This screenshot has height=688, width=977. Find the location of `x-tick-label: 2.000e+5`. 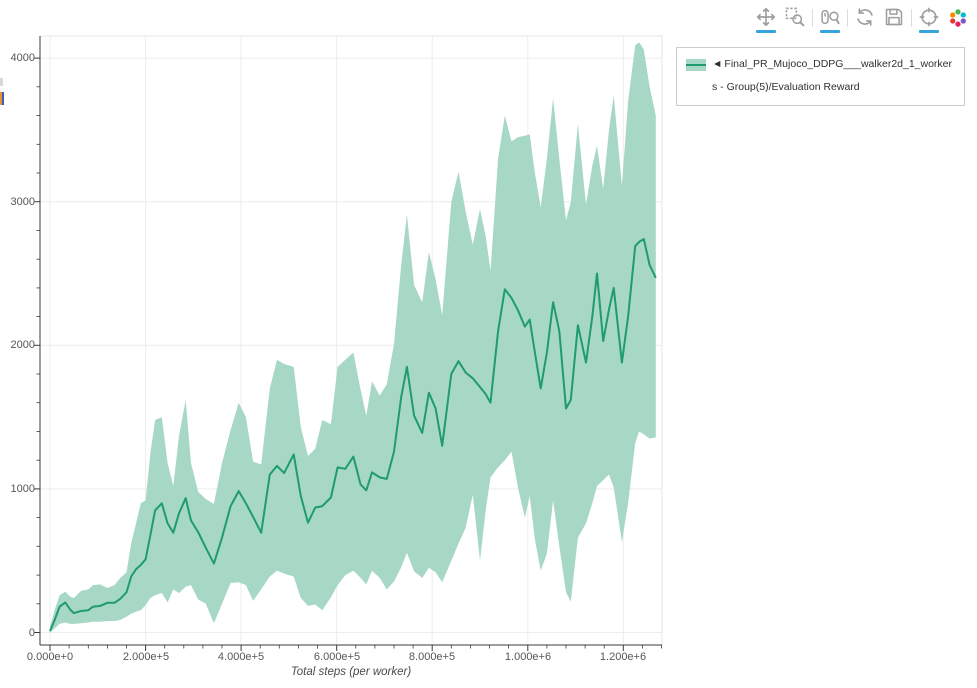

x-tick-label: 2.000e+5 is located at coordinates (146, 657).